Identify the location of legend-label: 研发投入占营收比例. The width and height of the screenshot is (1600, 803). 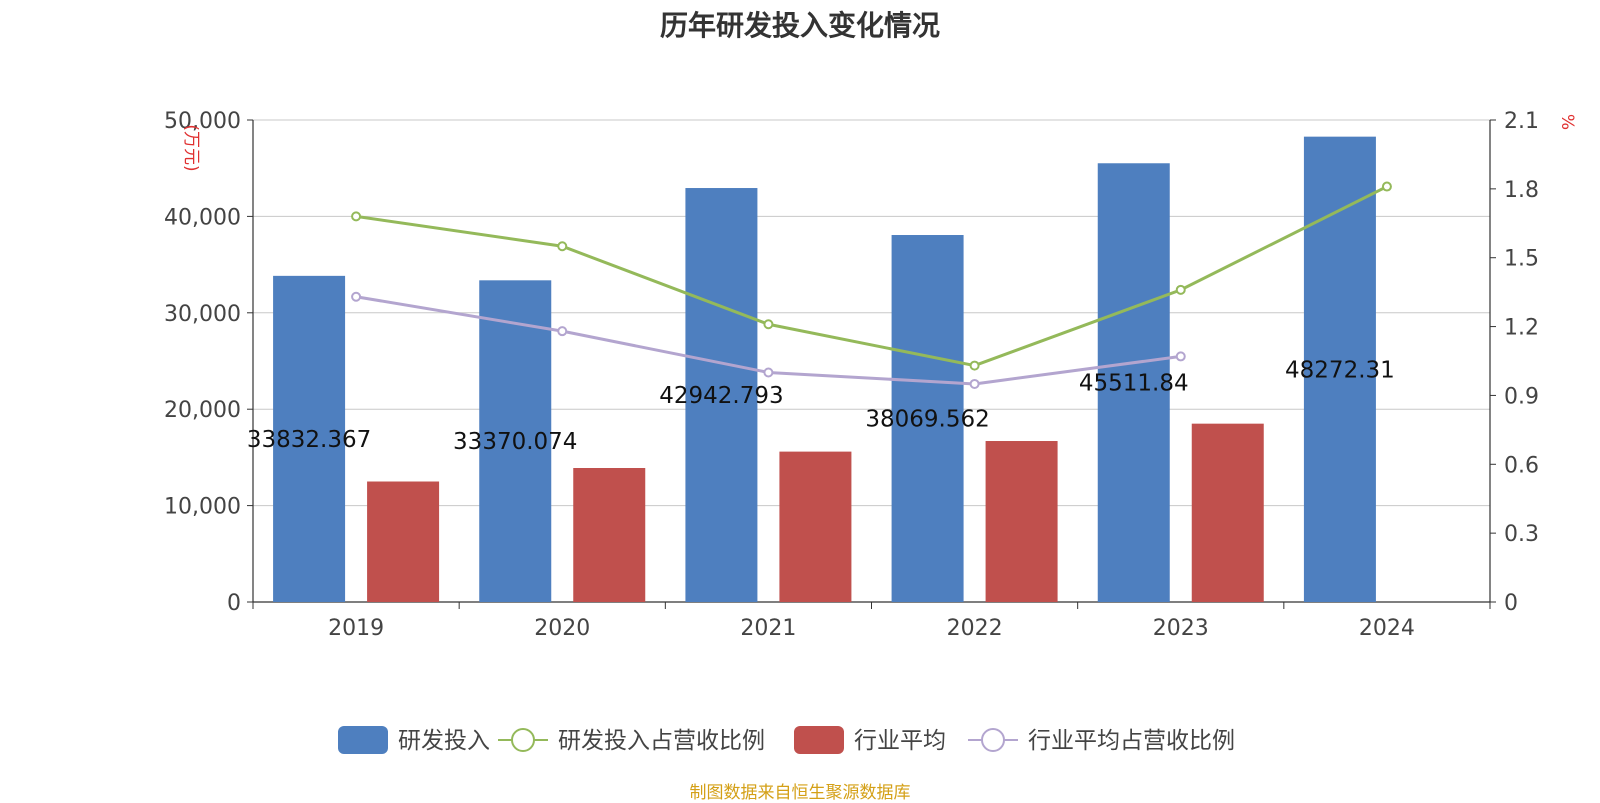
(661, 741).